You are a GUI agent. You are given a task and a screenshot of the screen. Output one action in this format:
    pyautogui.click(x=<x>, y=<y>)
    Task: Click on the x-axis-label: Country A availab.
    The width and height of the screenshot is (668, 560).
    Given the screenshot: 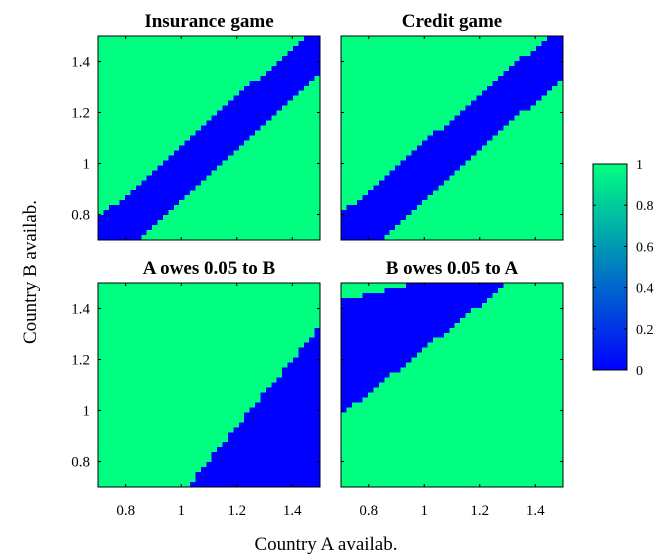 What is the action you would take?
    pyautogui.click(x=325, y=544)
    